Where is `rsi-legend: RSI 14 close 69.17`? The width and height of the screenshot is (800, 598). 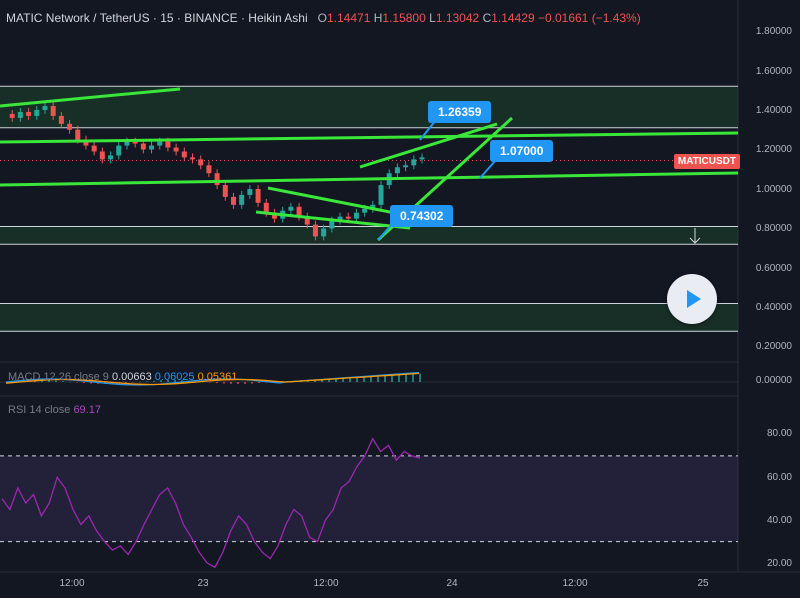
rsi-legend: RSI 14 close 69.17 is located at coordinates (54, 410).